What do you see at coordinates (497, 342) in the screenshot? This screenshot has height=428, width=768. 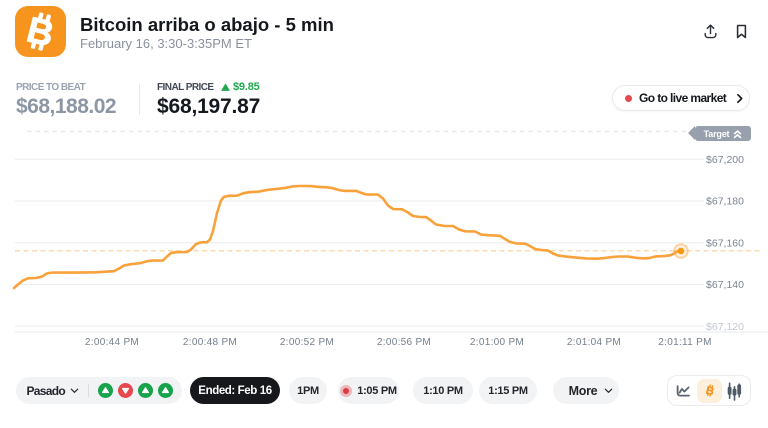 I see `svg-text: 2:01:00 PM` at bounding box center [497, 342].